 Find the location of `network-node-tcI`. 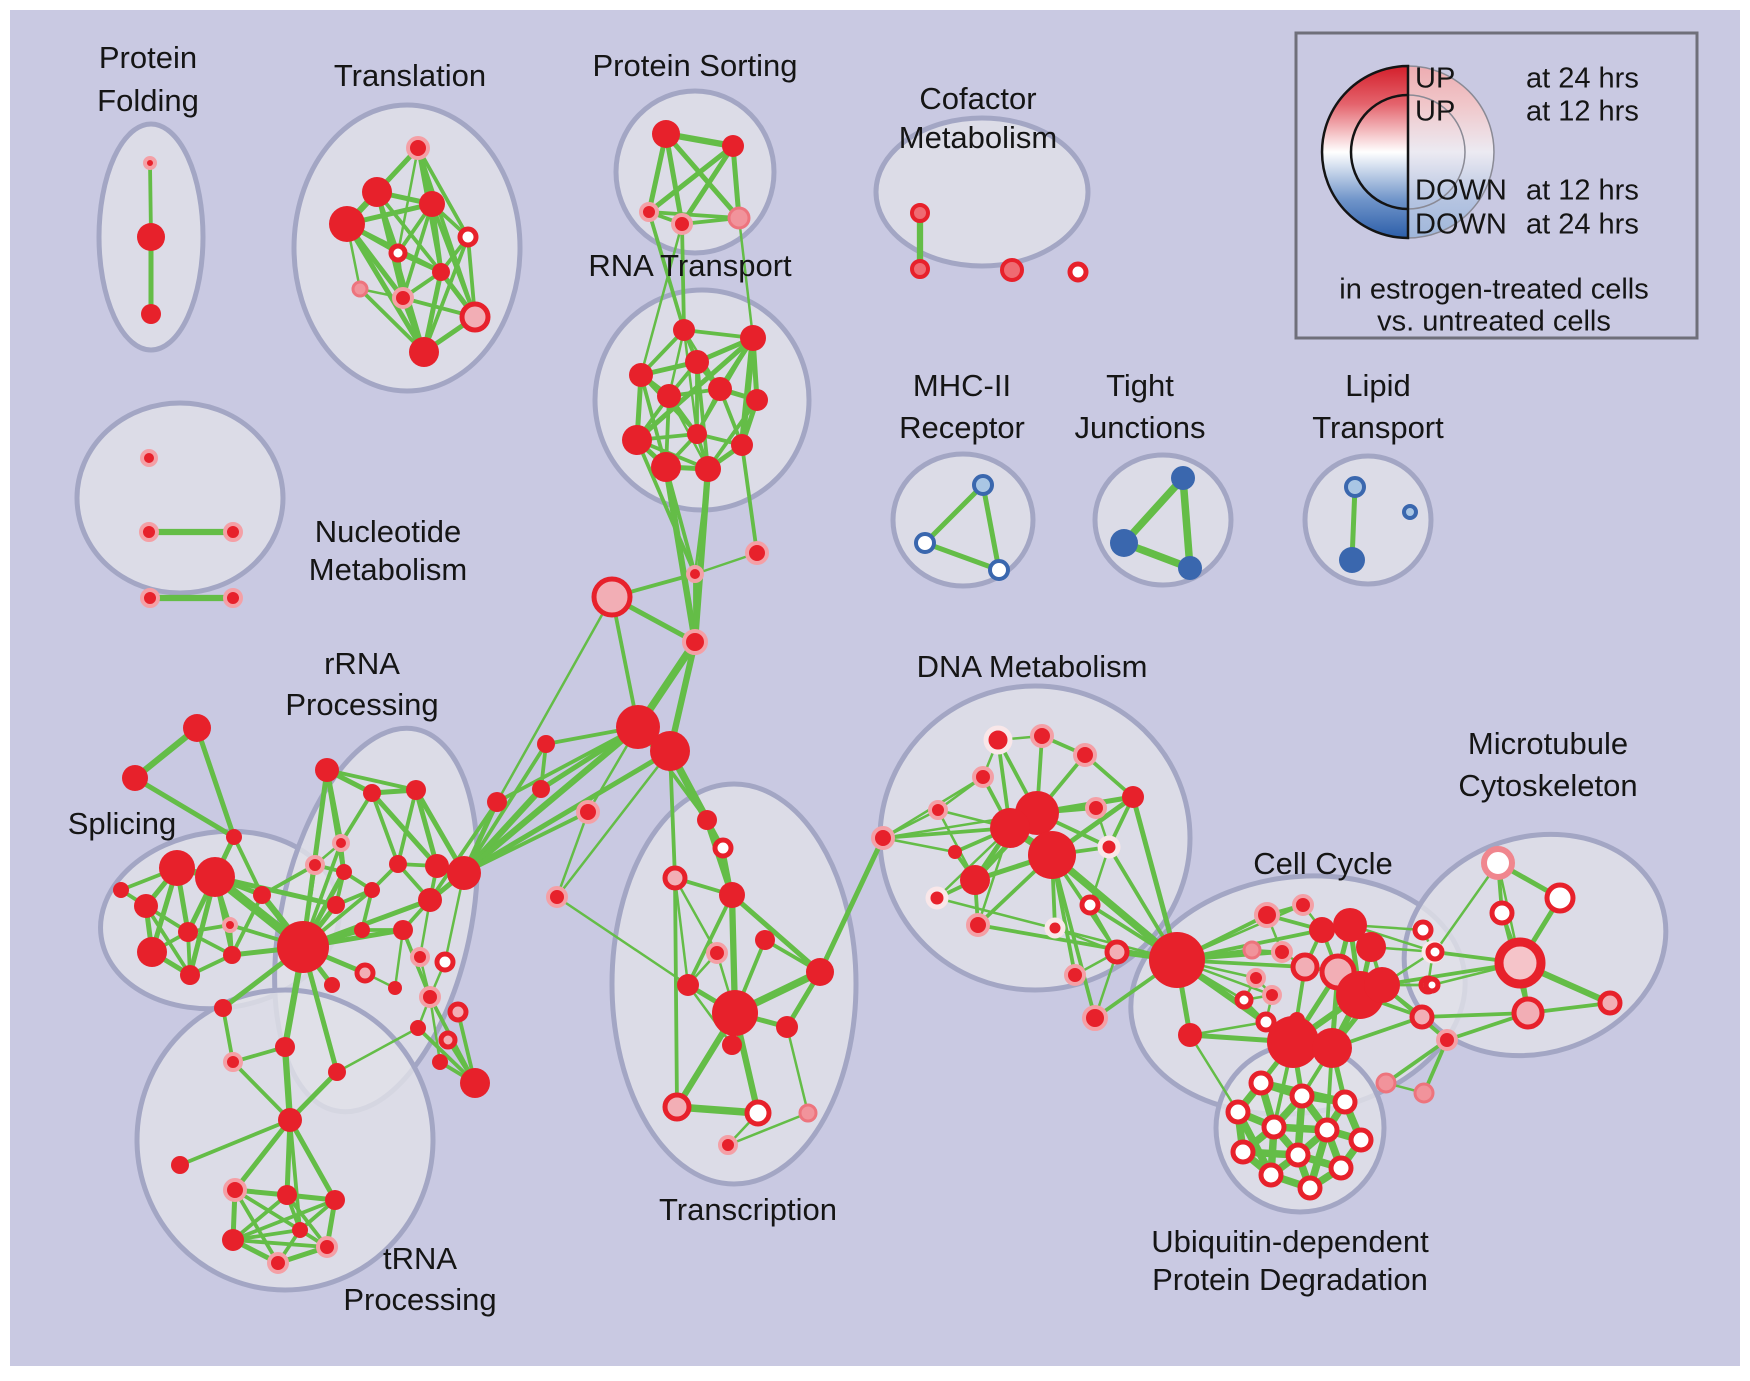

network-node-tcI is located at coordinates (808, 1113).